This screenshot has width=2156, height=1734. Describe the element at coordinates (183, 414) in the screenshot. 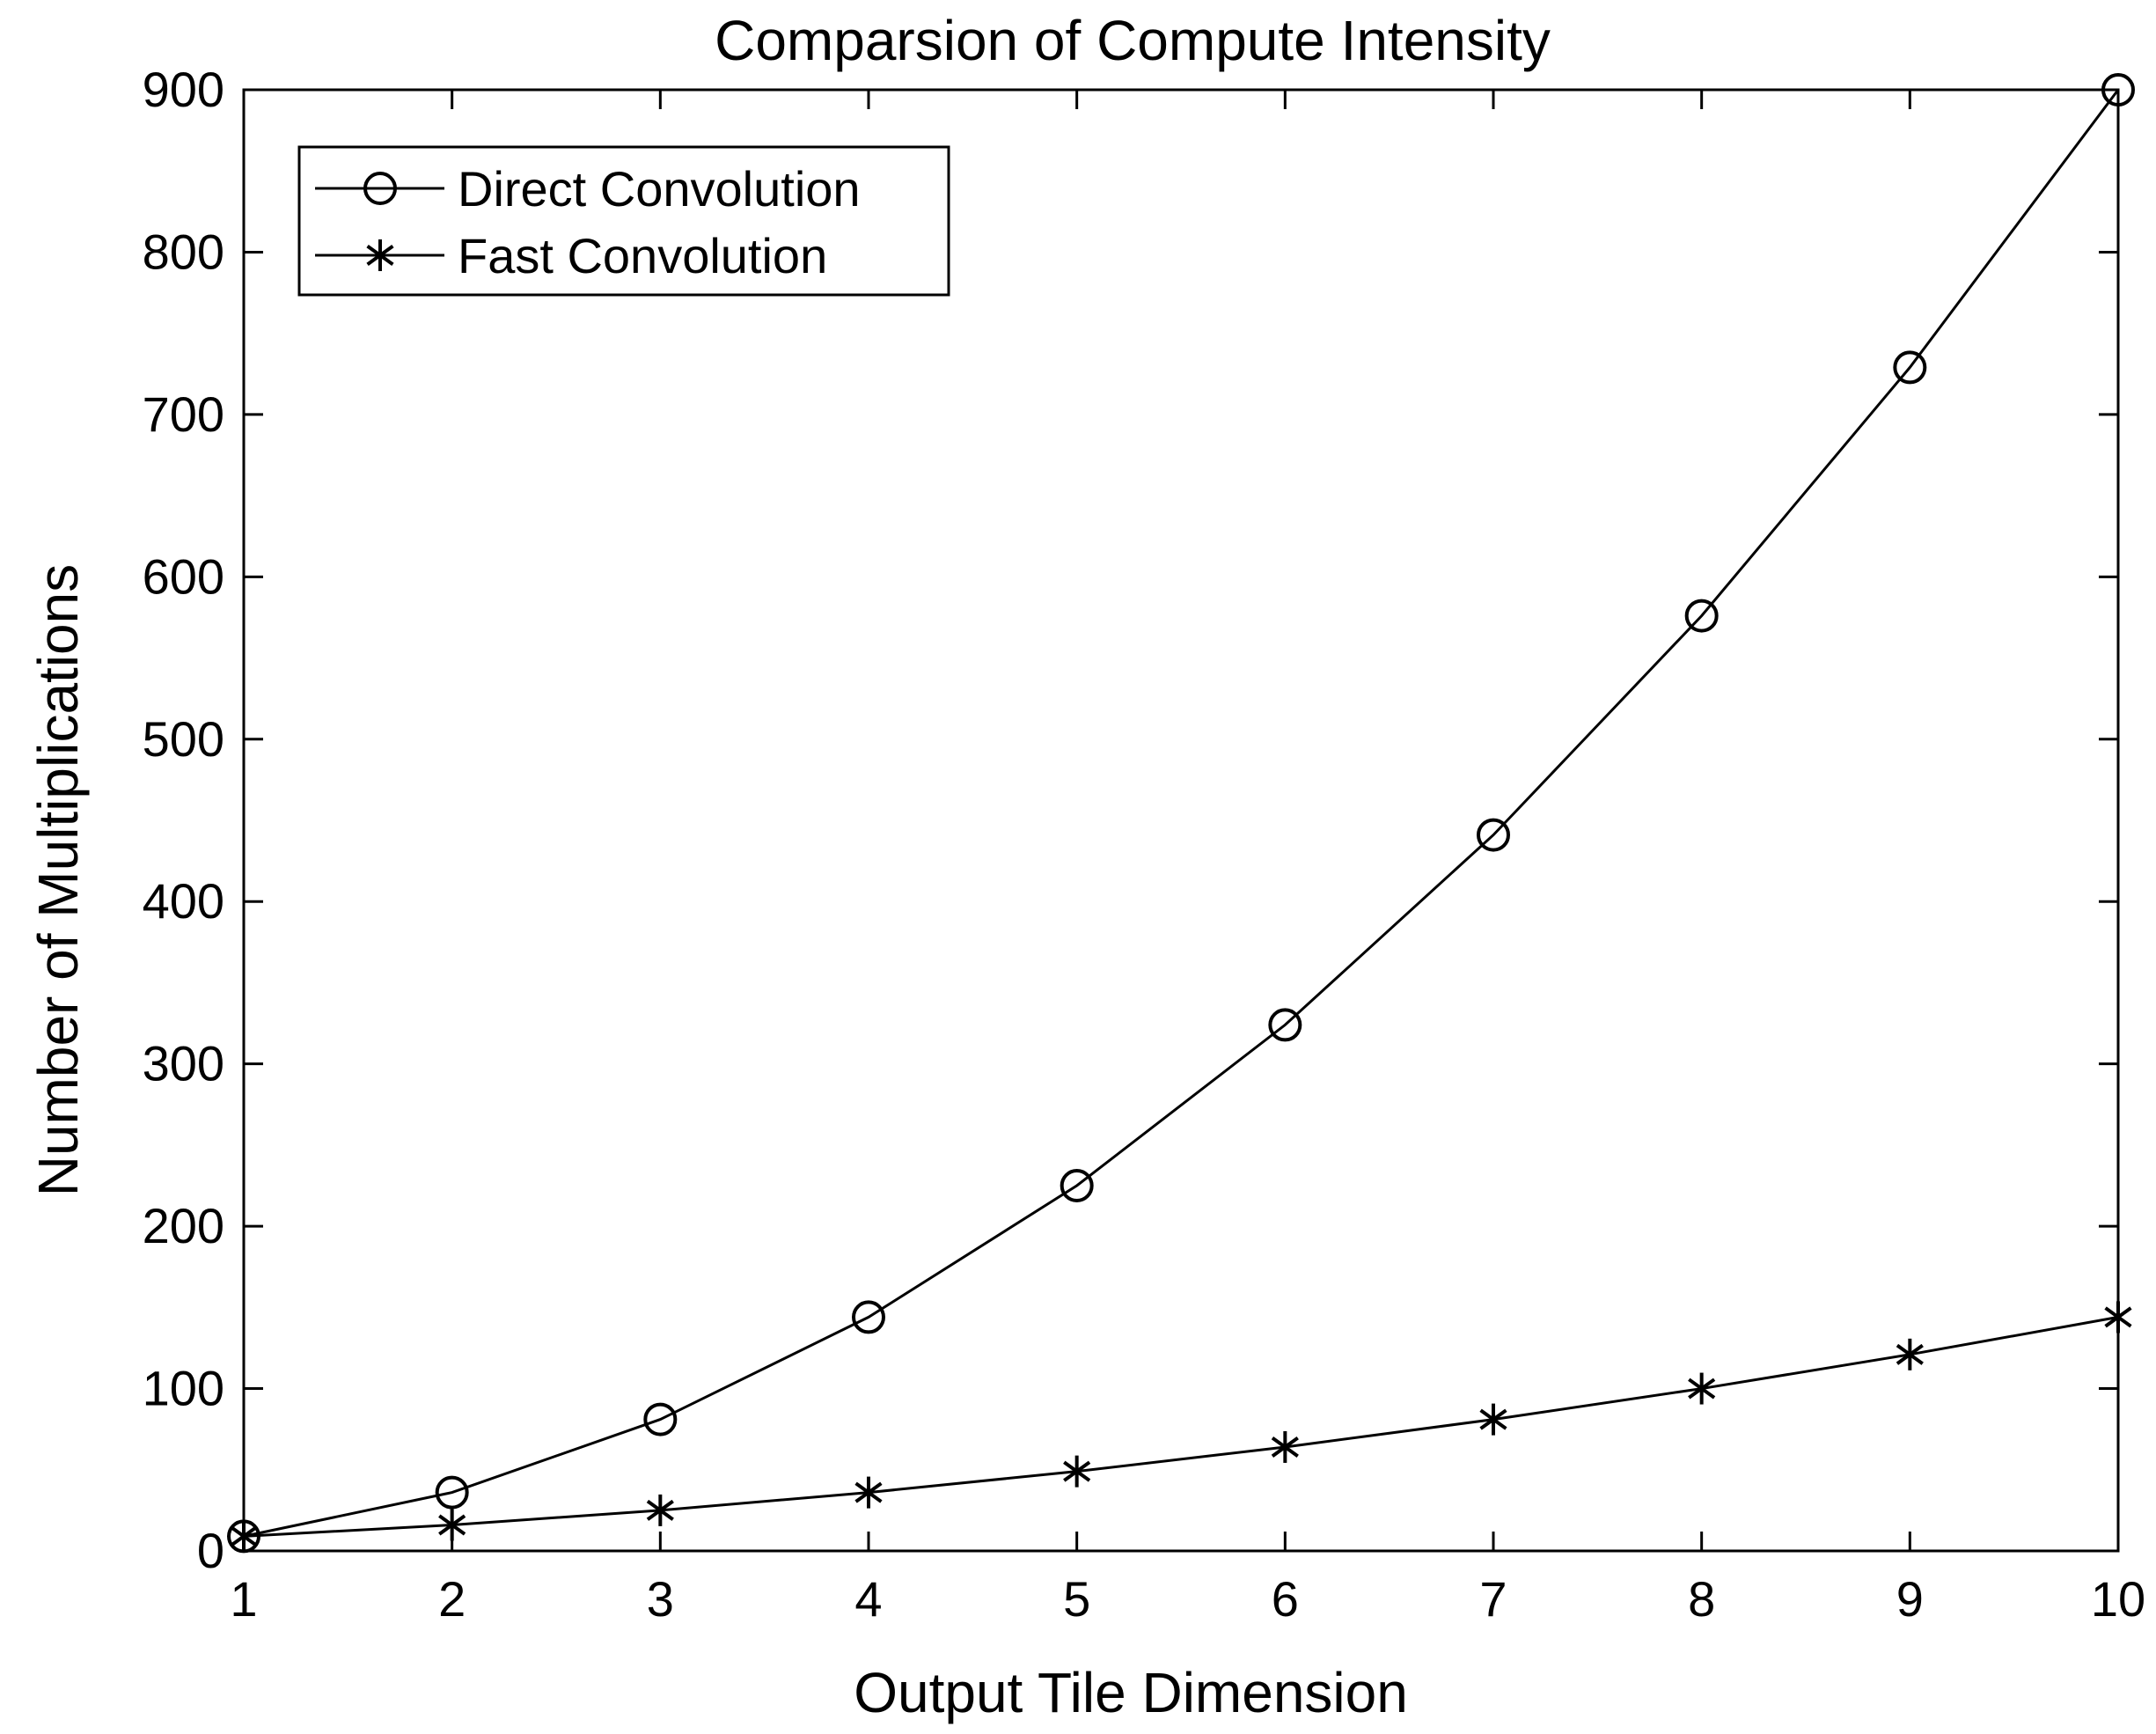

I see `y-tick-label: 700` at that location.